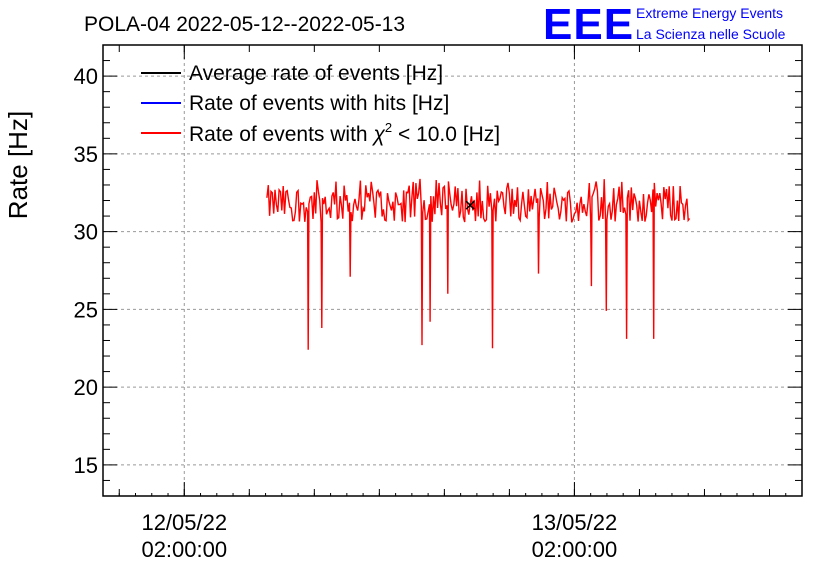 This screenshot has width=836, height=572. Describe the element at coordinates (588, 24) in the screenshot. I see `logo-mark: EEE` at that location.